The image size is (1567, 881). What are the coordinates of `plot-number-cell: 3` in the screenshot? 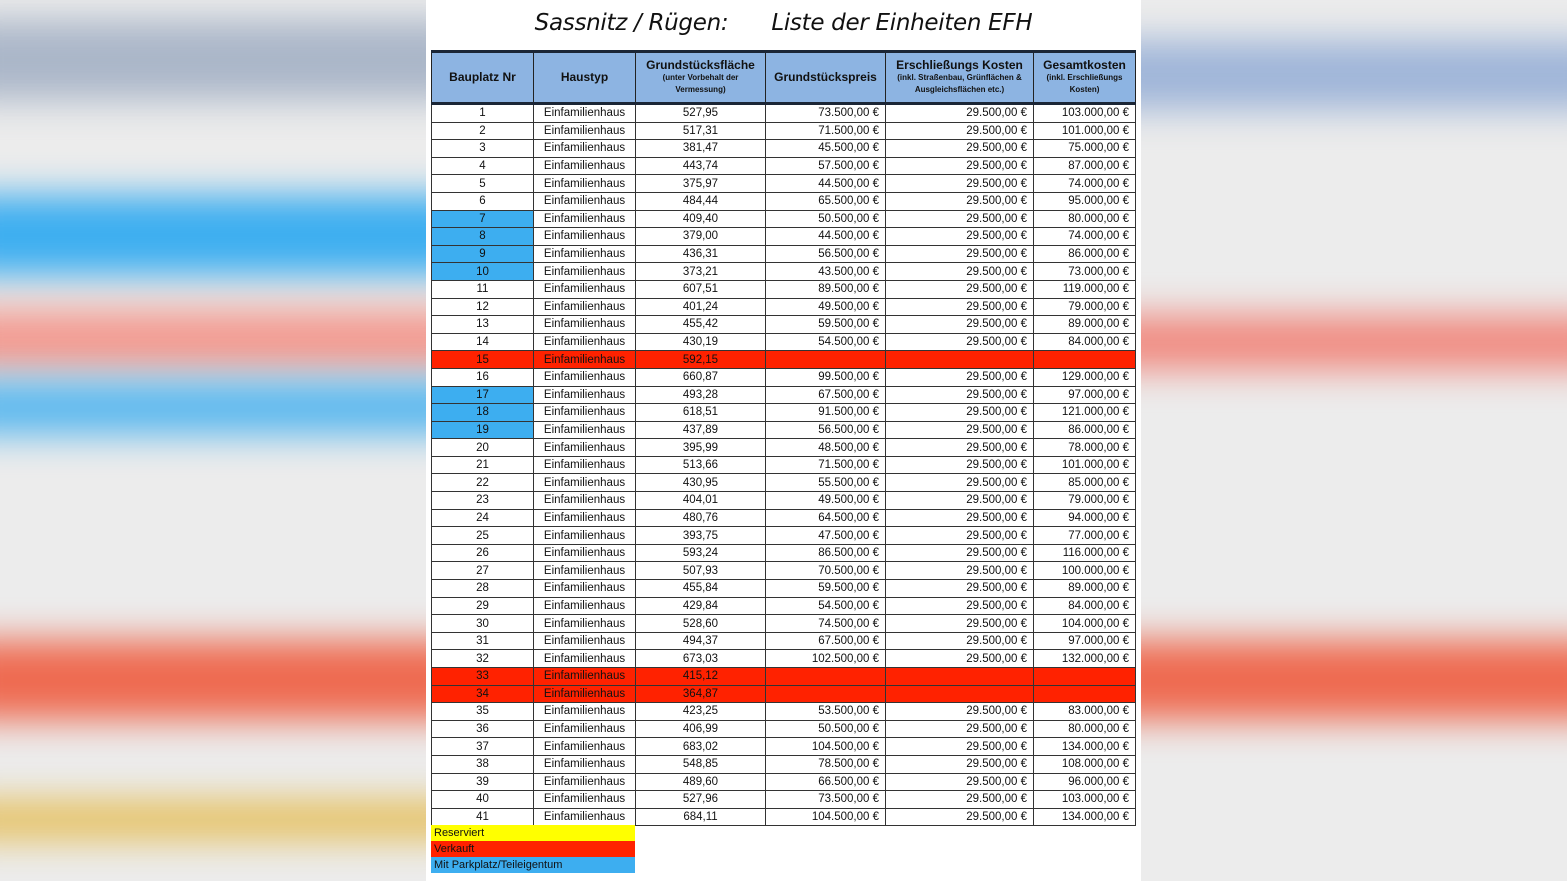 It's located at (482, 148).